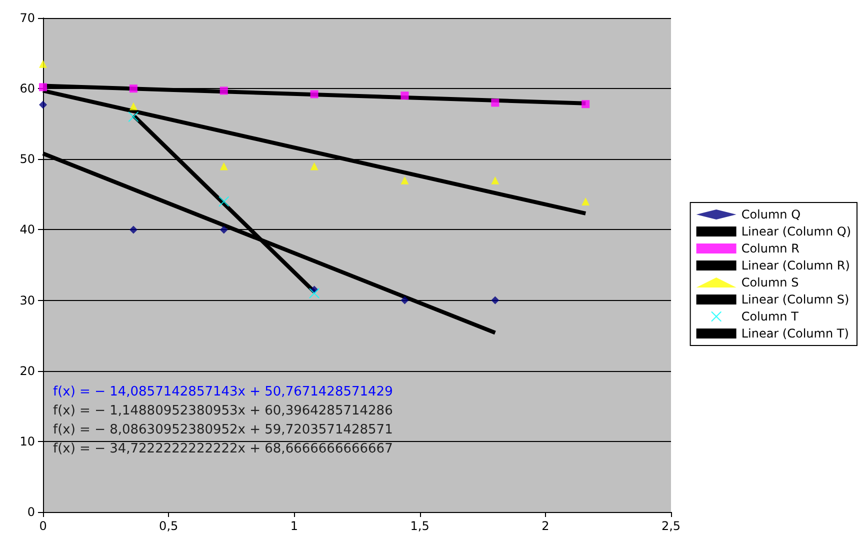 This screenshot has height=548, width=867. Describe the element at coordinates (546, 526) in the screenshot. I see `x-tick-label: 2` at that location.